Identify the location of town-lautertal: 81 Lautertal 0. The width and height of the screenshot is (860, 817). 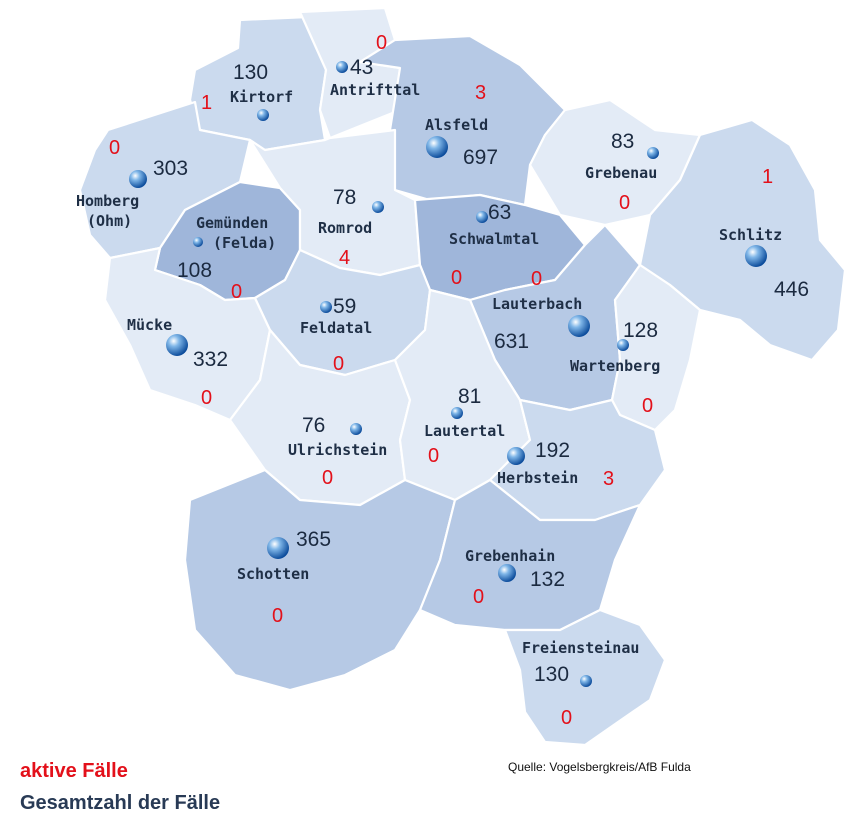
(464, 426).